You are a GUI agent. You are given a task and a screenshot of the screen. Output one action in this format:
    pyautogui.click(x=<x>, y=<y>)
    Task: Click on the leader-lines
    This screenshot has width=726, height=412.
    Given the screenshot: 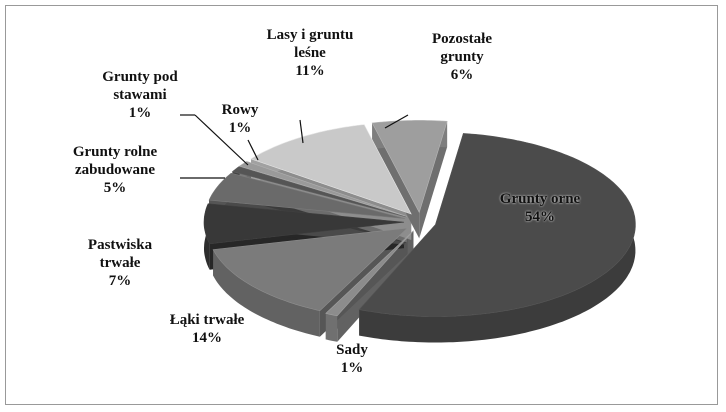 What is the action you would take?
    pyautogui.click(x=294, y=146)
    